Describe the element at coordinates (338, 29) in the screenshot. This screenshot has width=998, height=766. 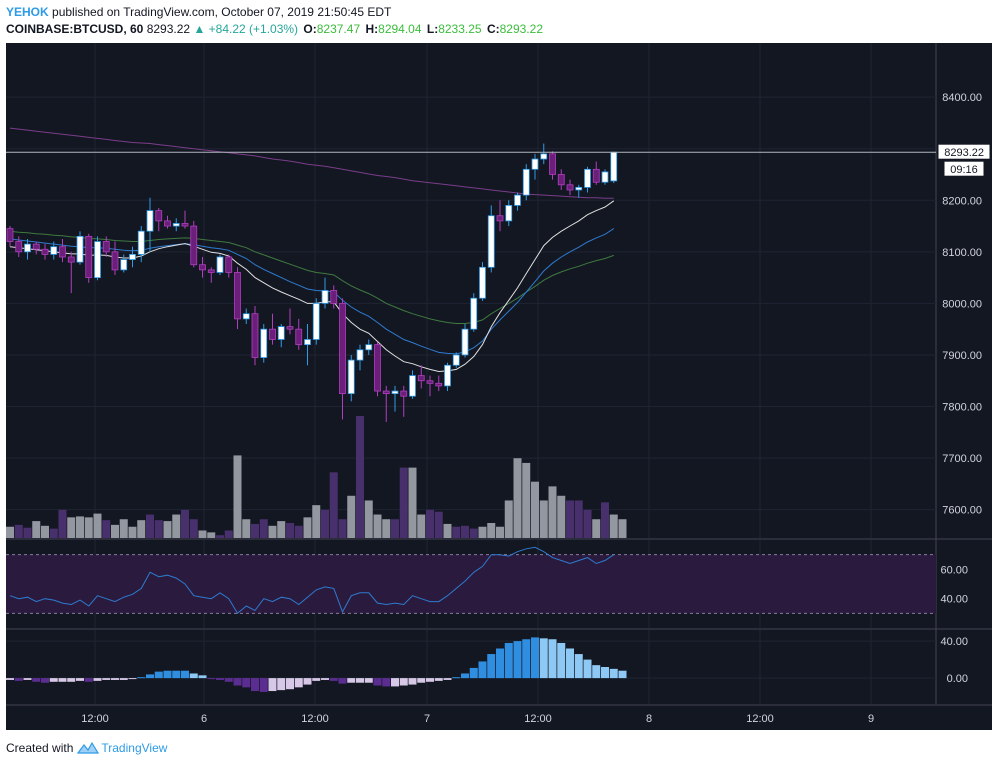
I see `open-value: 8237.47` at that location.